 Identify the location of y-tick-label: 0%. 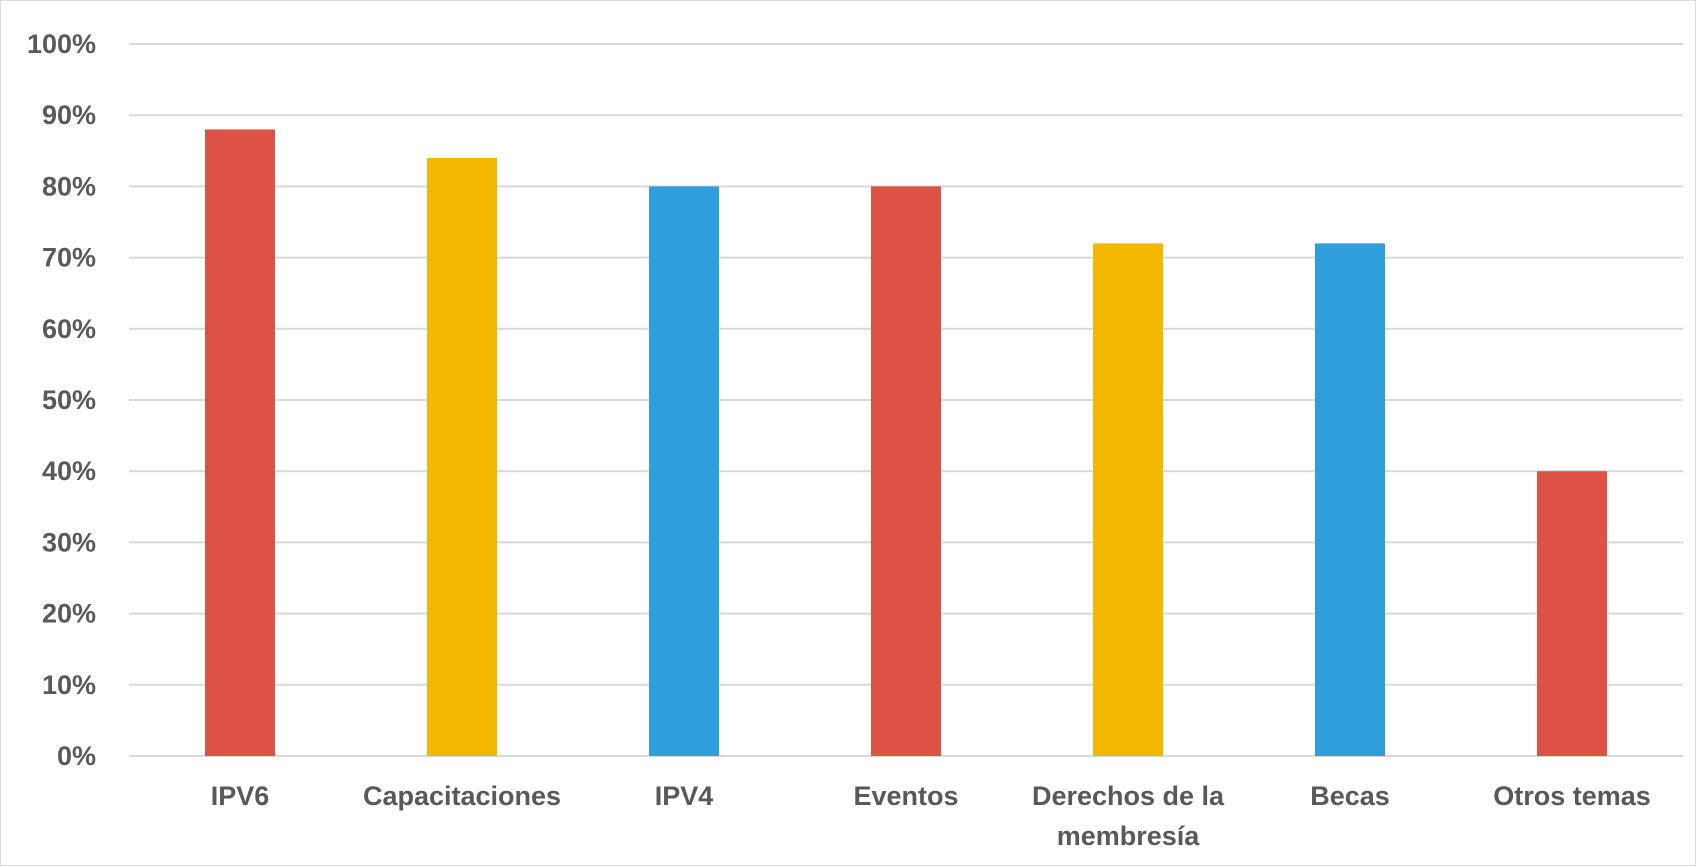
(76, 756).